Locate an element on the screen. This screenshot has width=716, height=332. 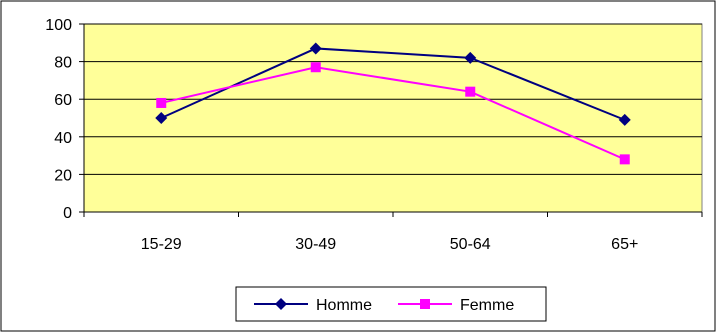
legend-item-femme: Femme is located at coordinates (456, 305).